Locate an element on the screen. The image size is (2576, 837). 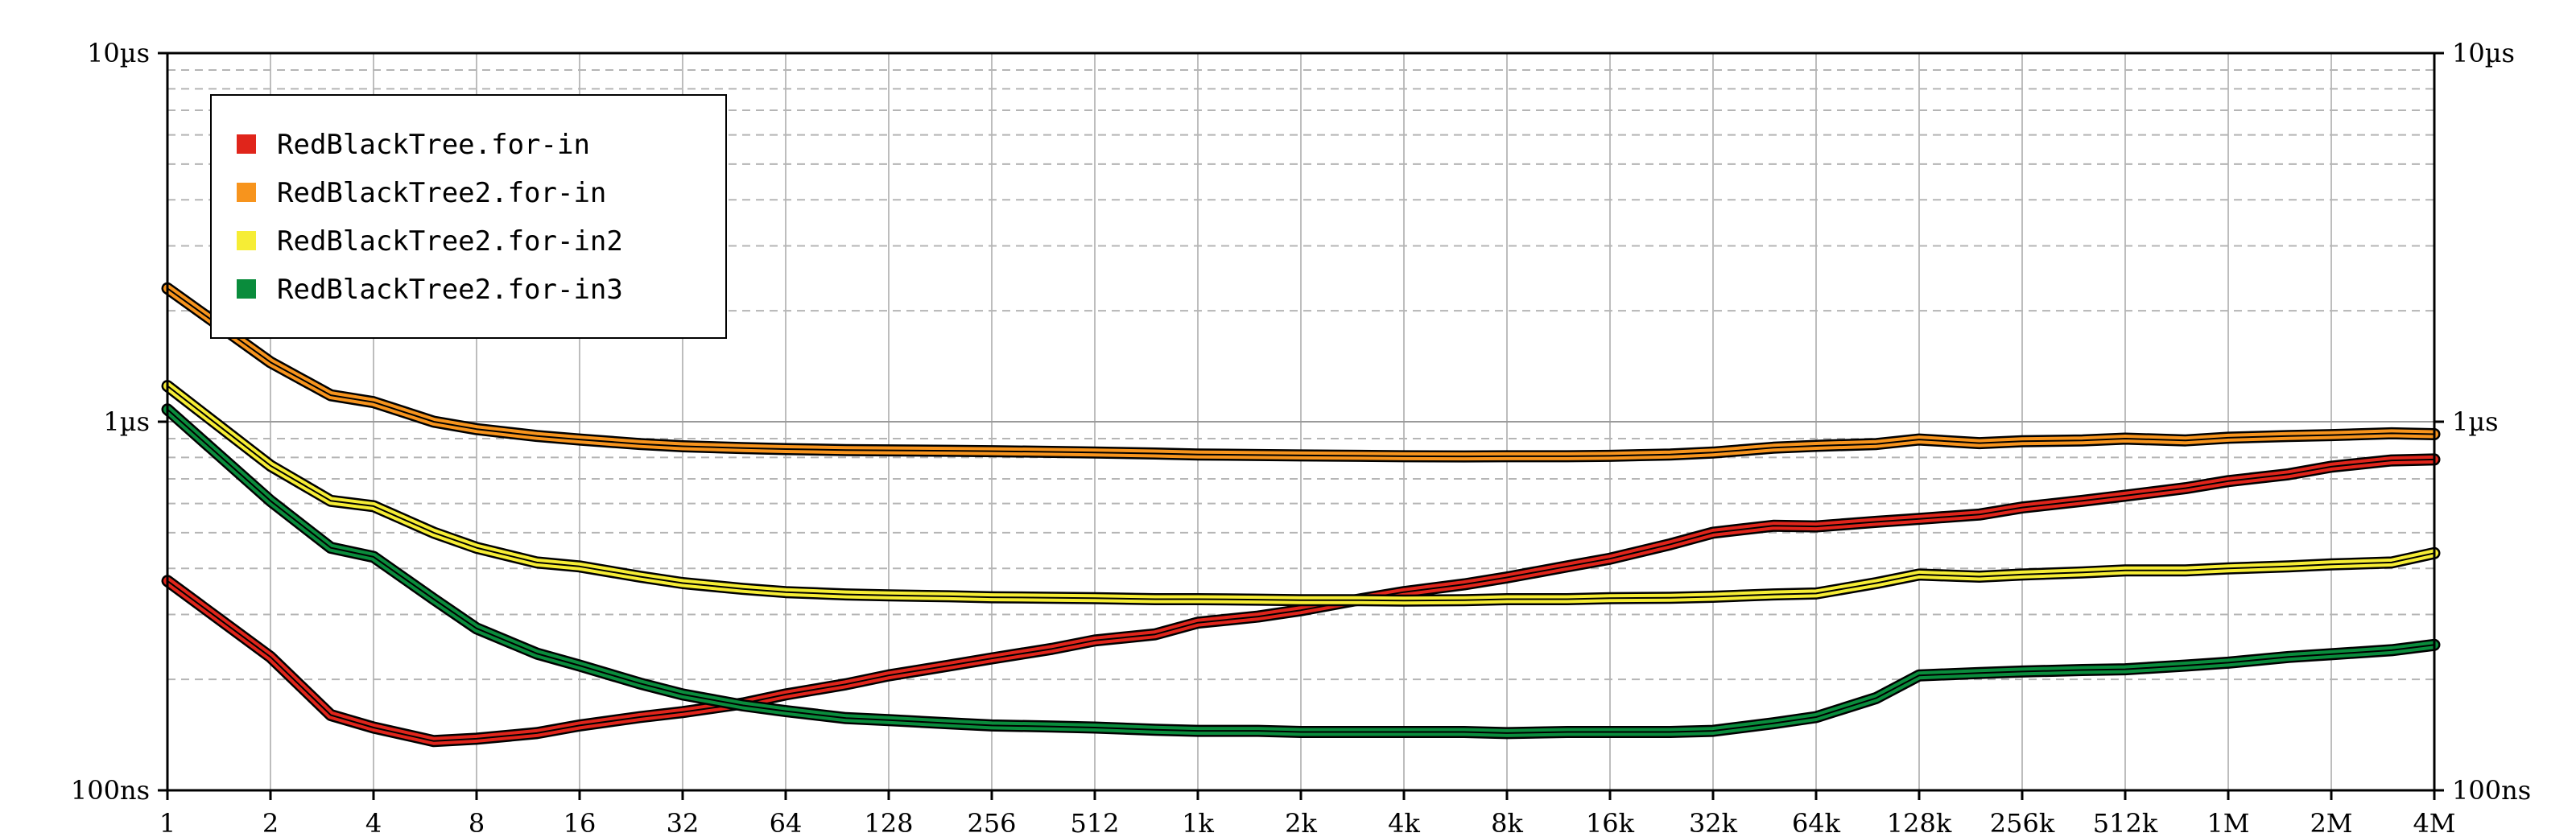
x-tick-label: 16 is located at coordinates (580, 823).